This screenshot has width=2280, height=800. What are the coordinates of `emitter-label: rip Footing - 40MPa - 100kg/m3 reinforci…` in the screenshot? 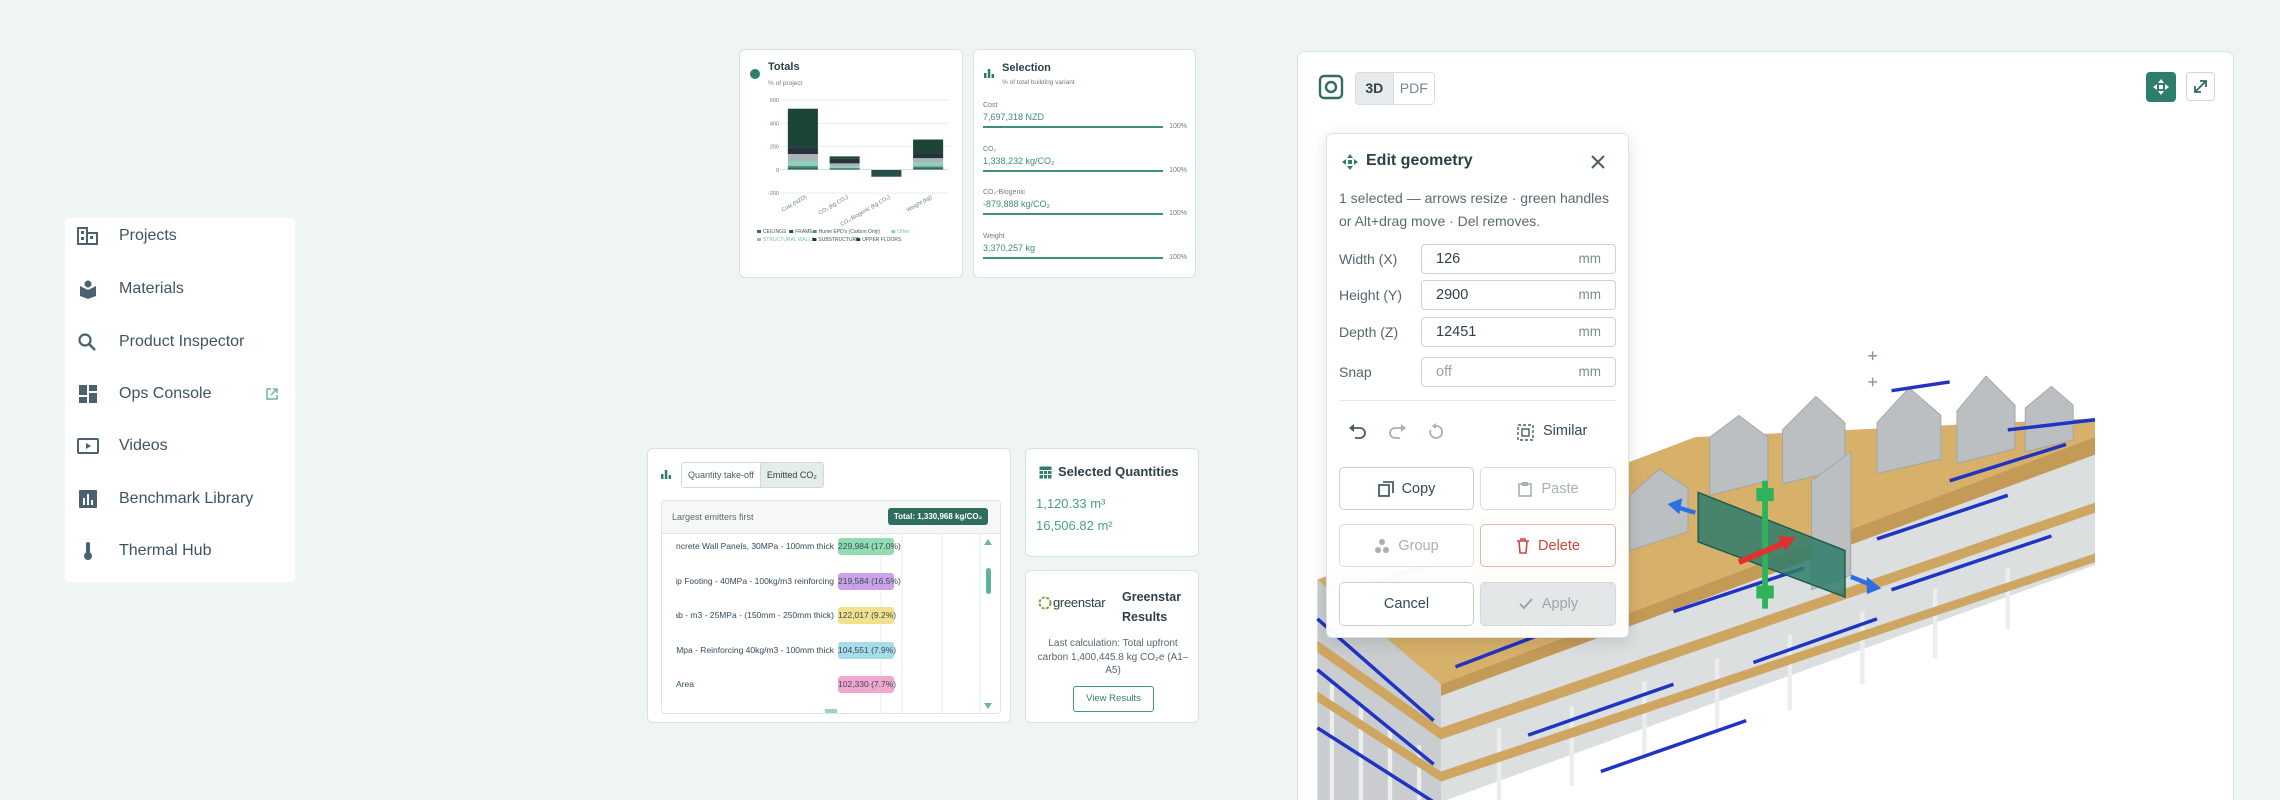 It's located at (755, 581).